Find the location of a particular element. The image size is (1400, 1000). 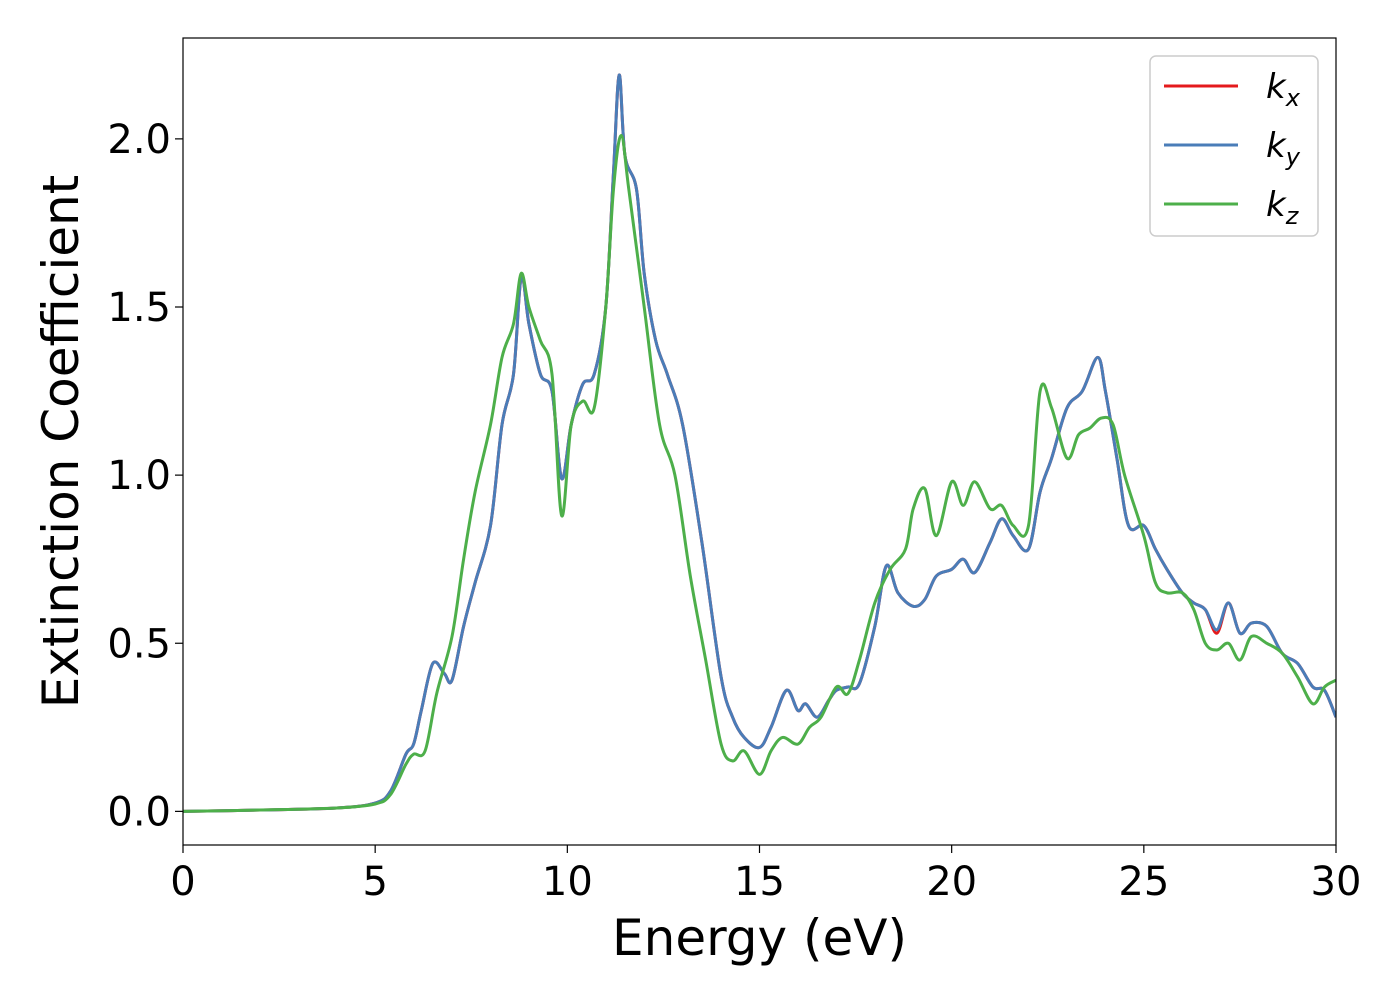

x-tick-label: 30 is located at coordinates (1336, 882).